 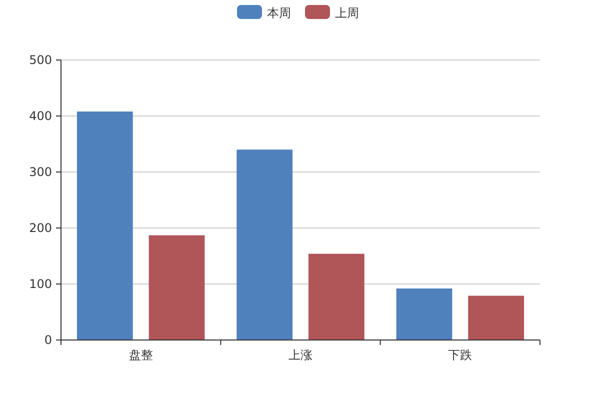 I want to click on legend-label: 本周, so click(x=279, y=13).